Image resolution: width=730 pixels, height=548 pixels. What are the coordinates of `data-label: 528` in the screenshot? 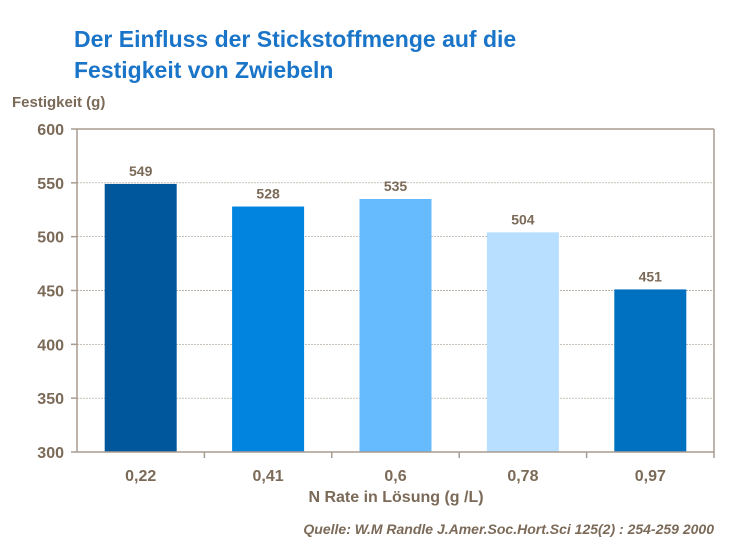 It's located at (268, 194).